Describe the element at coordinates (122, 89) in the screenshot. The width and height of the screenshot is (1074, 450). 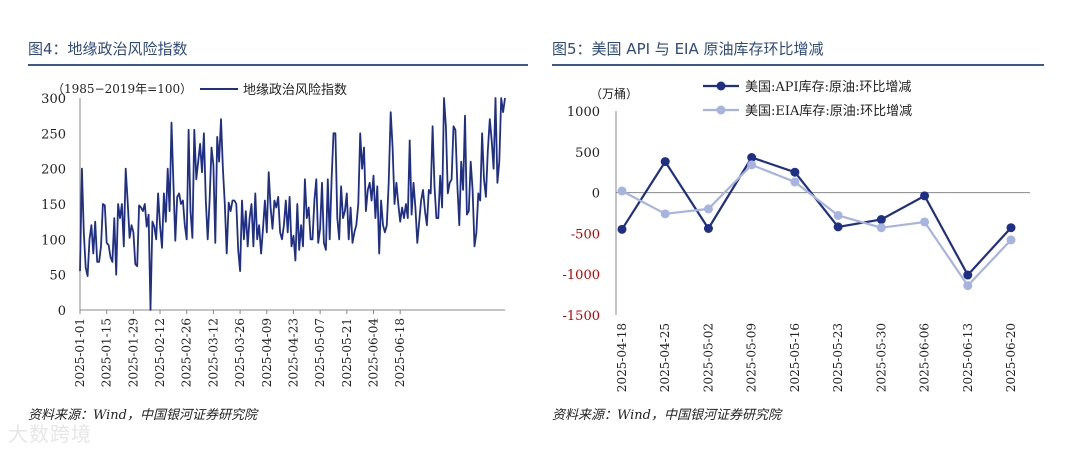
I see `left-unit-note: （1985−2019年=100）` at that location.